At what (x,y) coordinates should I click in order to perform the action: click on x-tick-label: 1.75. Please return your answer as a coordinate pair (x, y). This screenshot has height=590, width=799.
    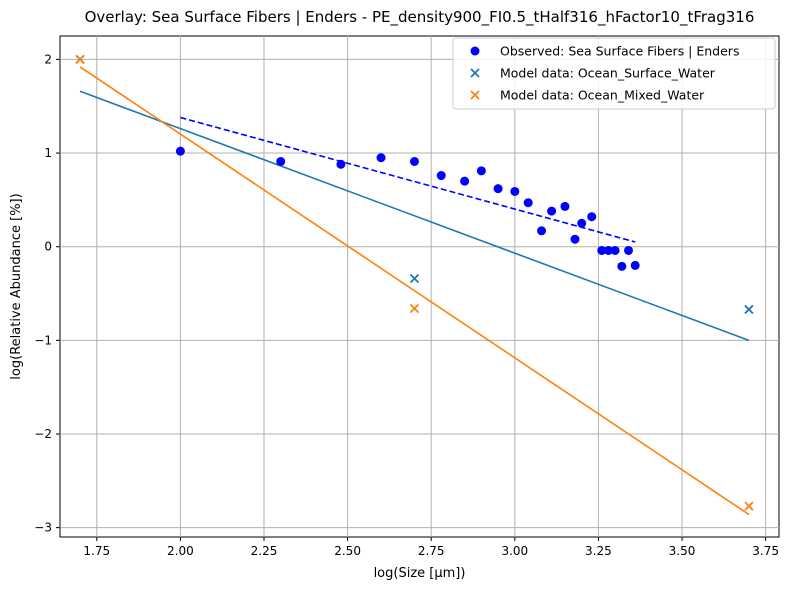
    Looking at the image, I should click on (96, 551).